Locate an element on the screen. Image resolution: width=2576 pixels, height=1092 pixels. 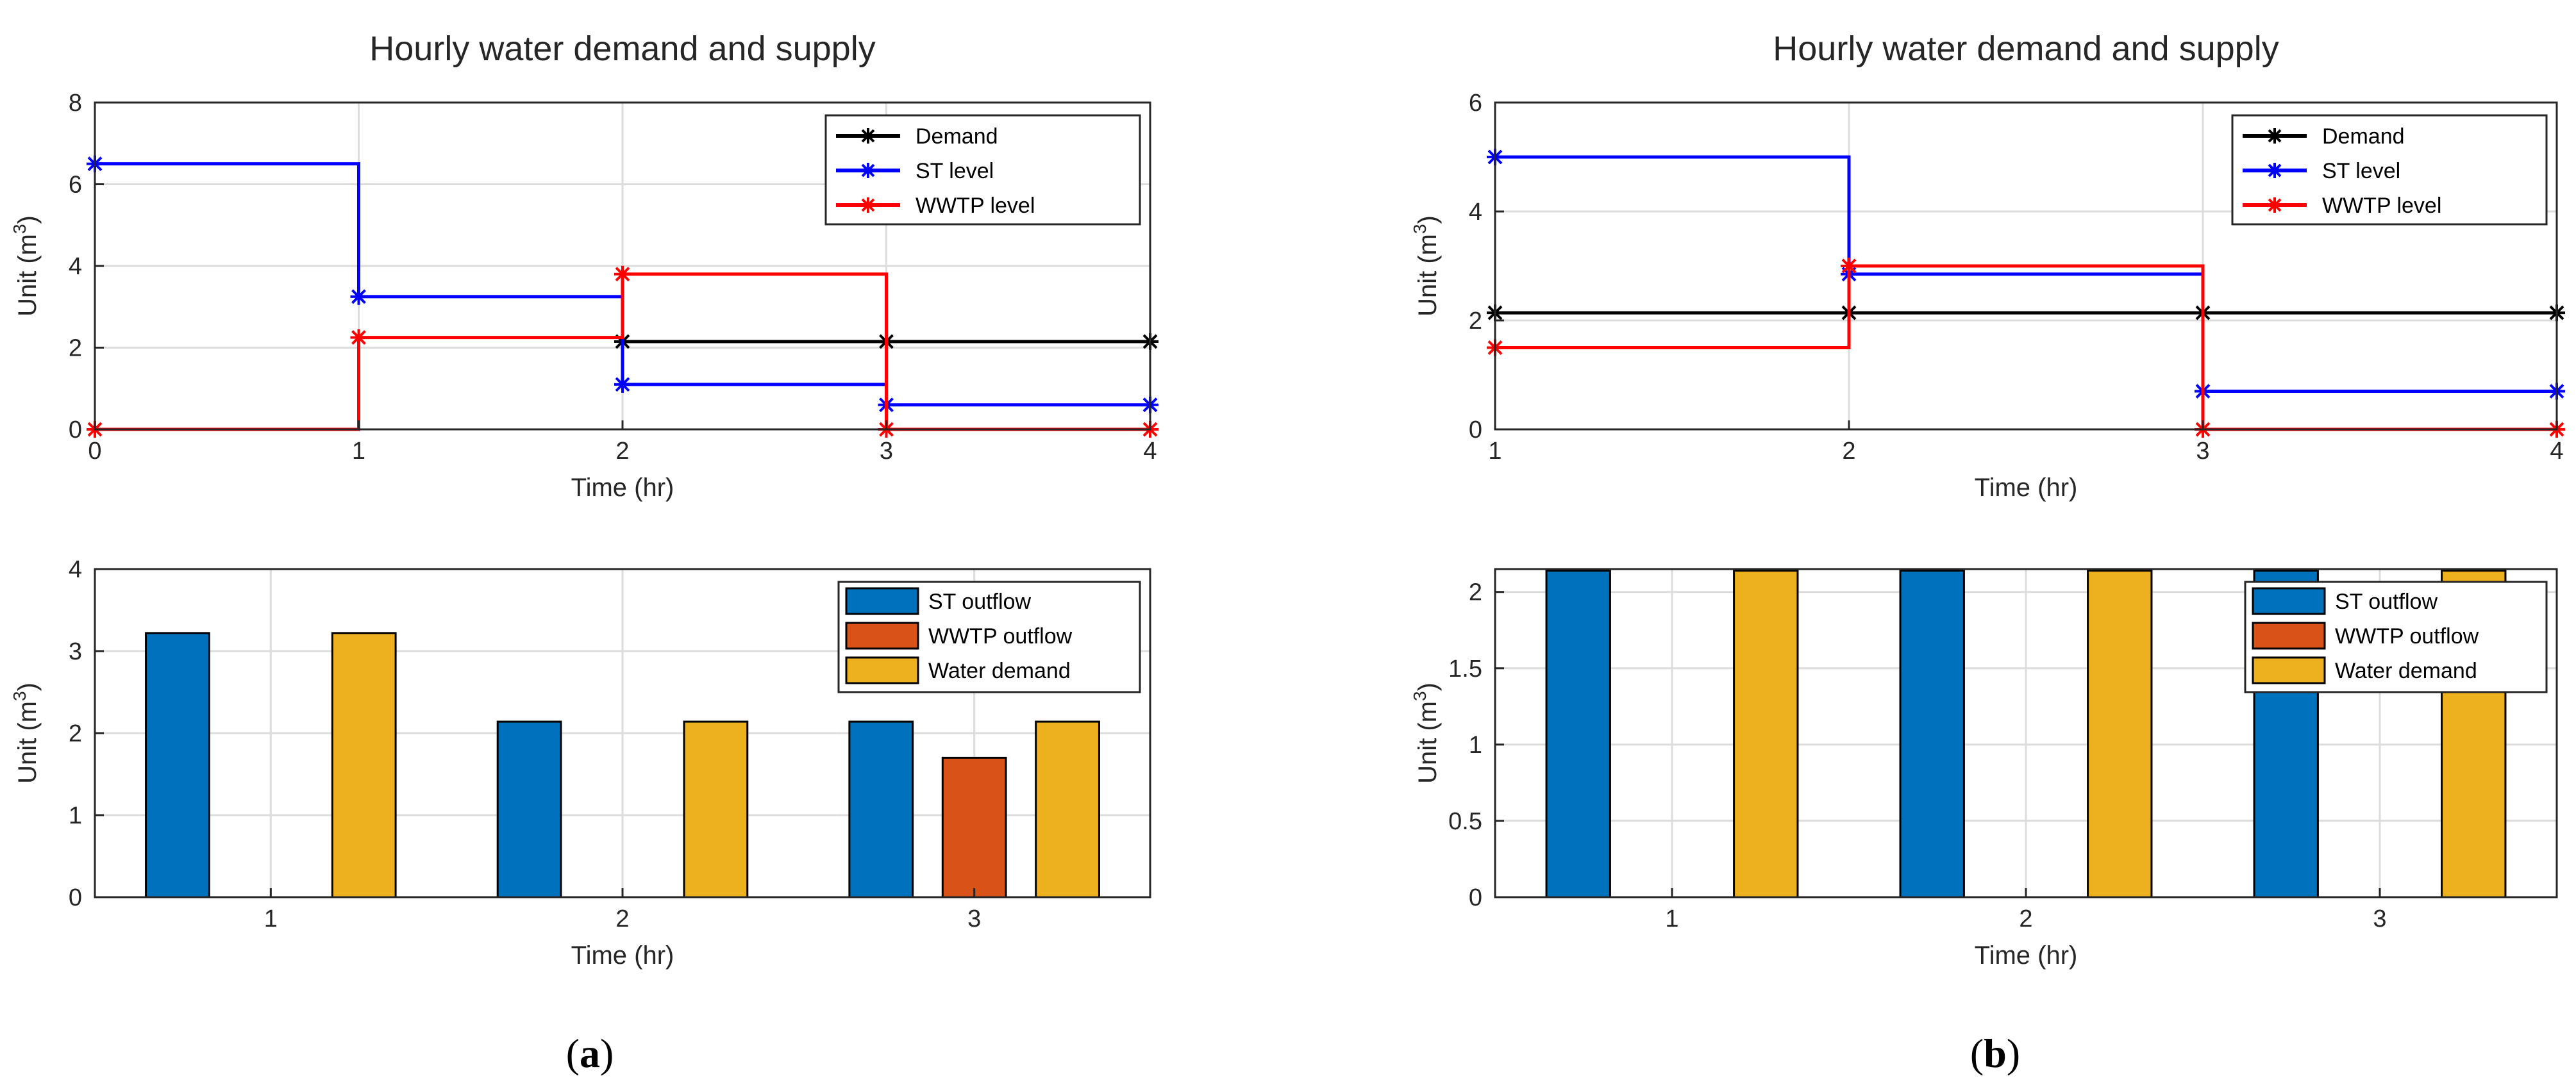
y-tick-label: 8 is located at coordinates (75, 104).